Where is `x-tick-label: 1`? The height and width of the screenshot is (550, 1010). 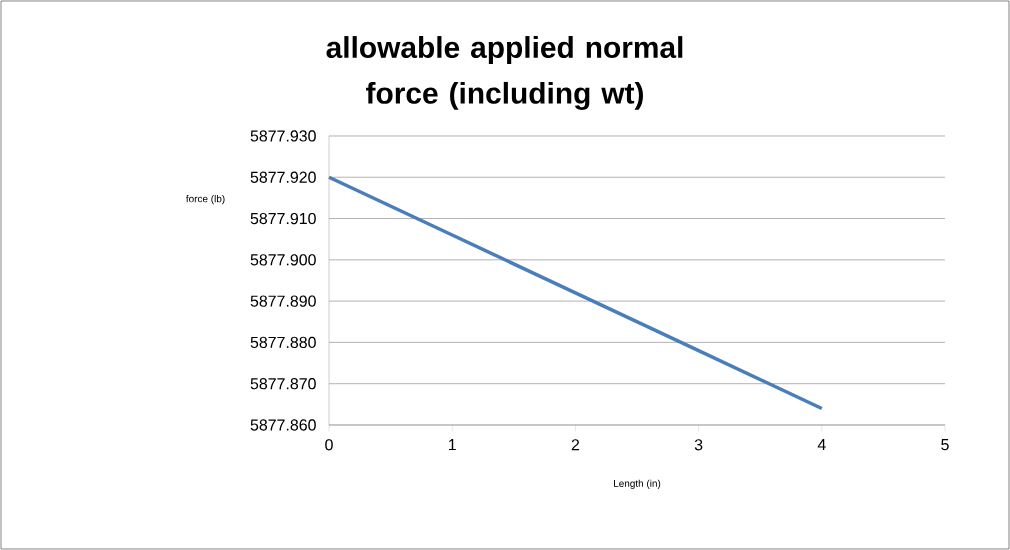 x-tick-label: 1 is located at coordinates (452, 445).